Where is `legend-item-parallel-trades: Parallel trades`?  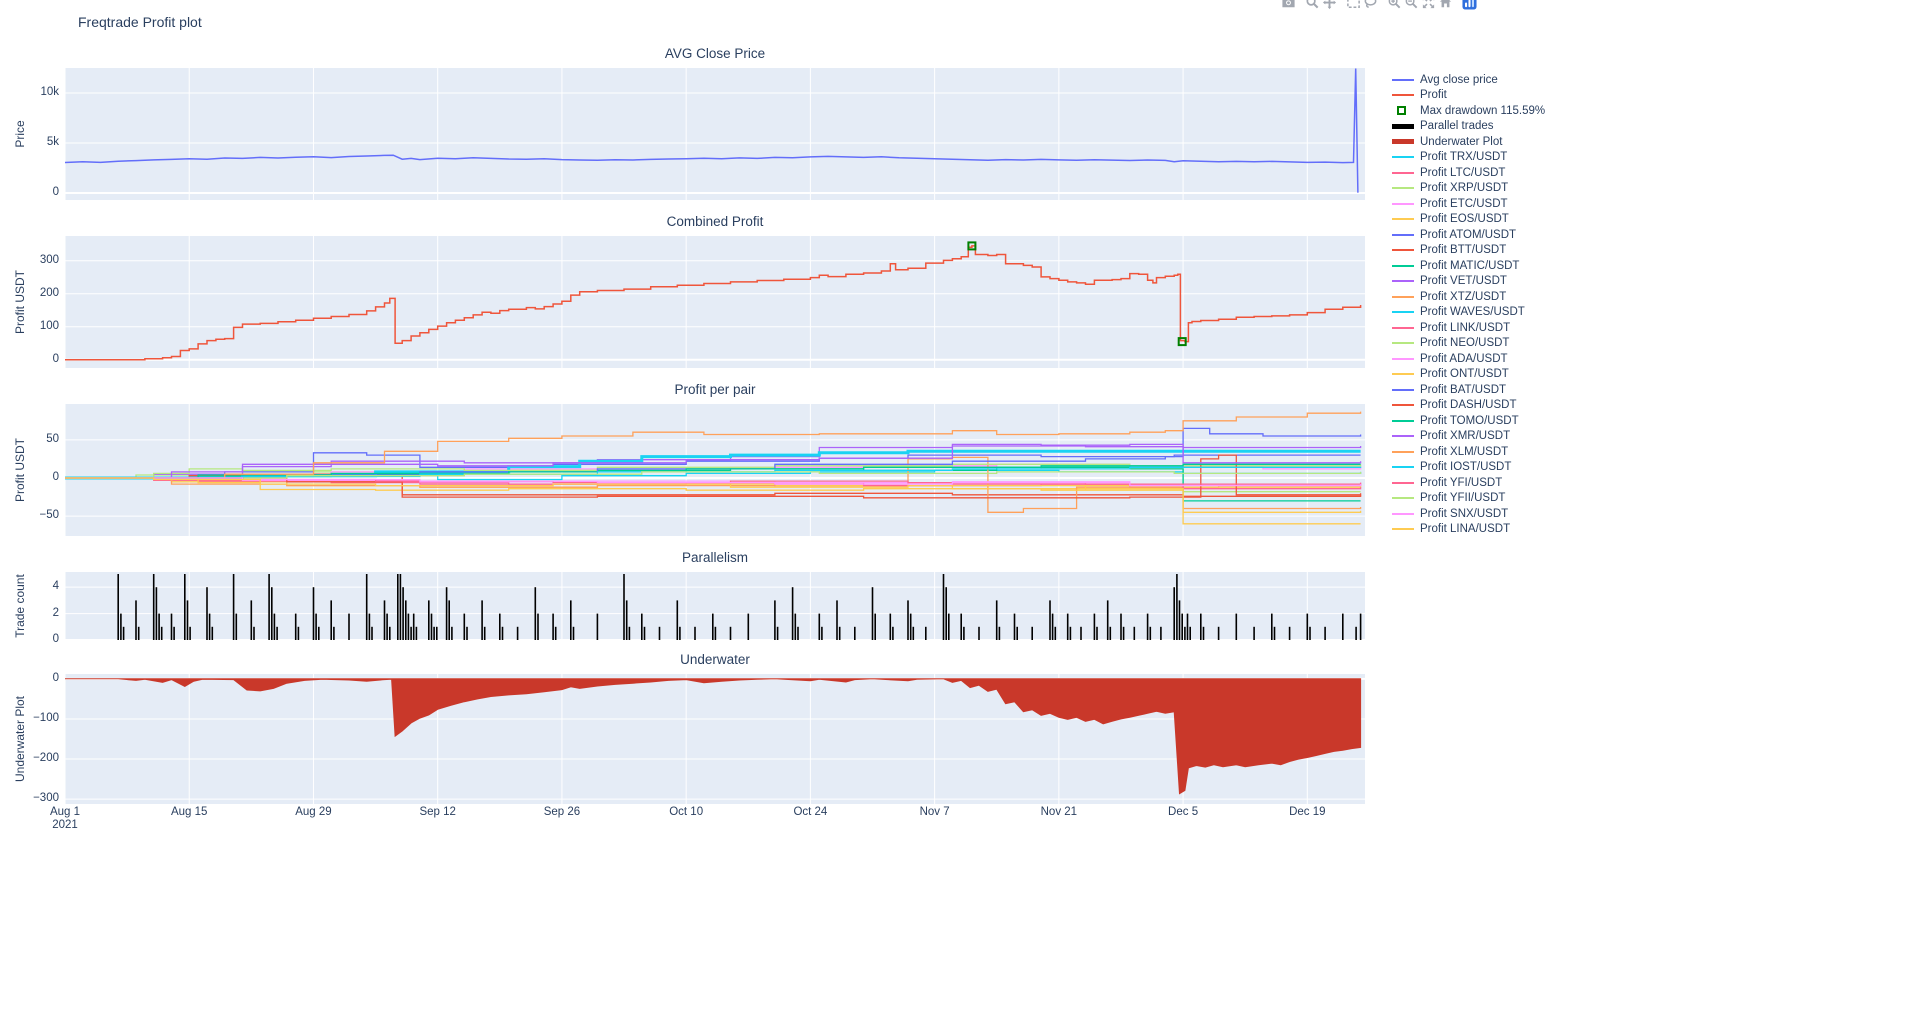 legend-item-parallel-trades: Parallel trades is located at coordinates (1468, 127).